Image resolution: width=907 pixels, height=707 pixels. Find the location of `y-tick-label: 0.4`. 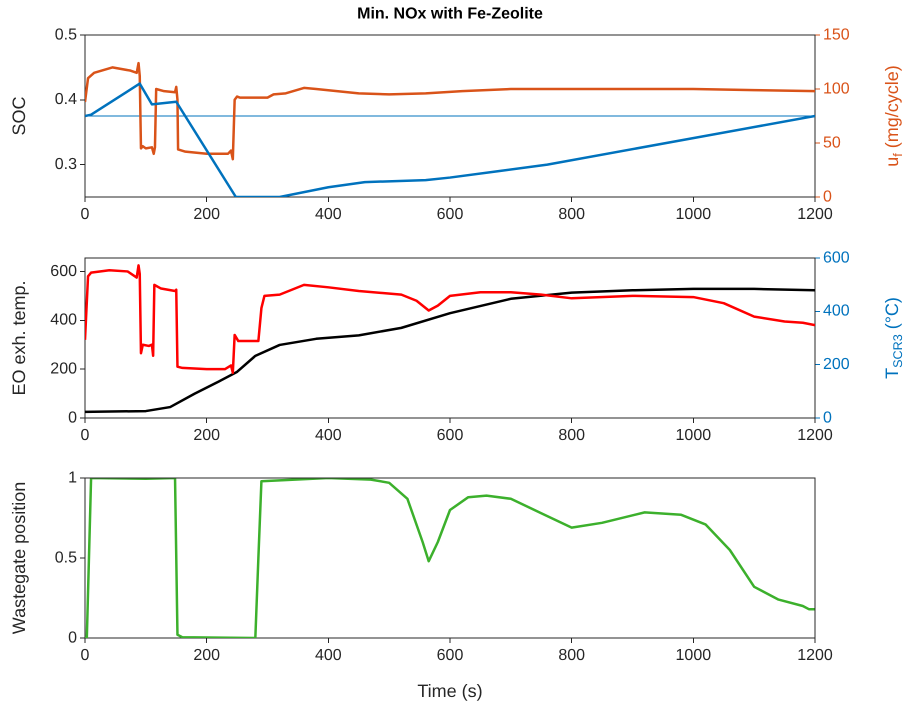

y-tick-label: 0.4 is located at coordinates (66, 99).